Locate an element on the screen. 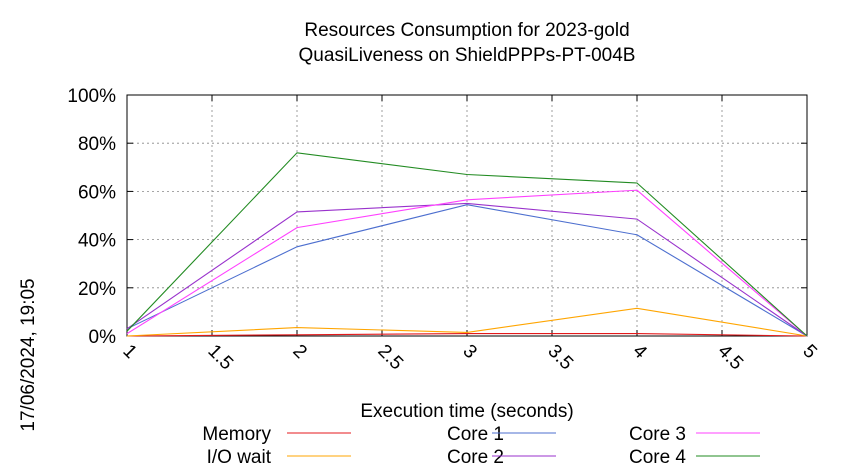 This screenshot has height=475, width=850. y-tick-label: 80% is located at coordinates (97, 144).